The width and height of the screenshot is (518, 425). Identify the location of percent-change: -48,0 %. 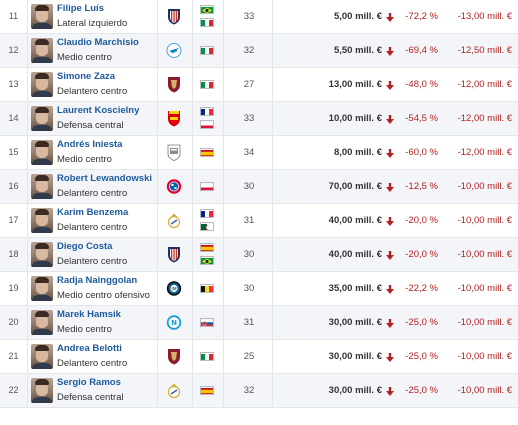
(421, 84).